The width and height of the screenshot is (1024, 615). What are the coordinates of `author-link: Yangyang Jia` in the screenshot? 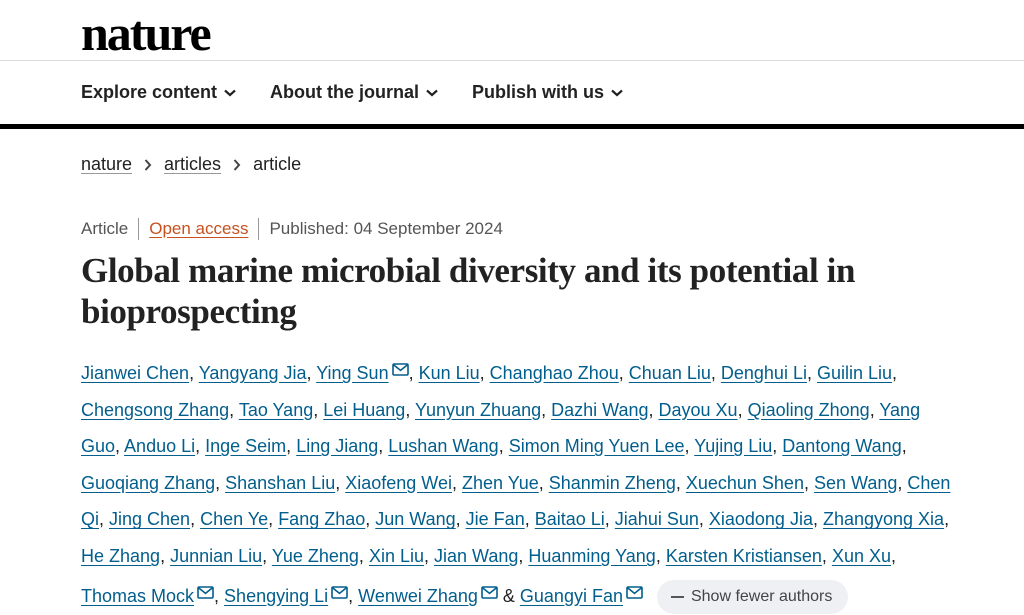 It's located at (252, 373).